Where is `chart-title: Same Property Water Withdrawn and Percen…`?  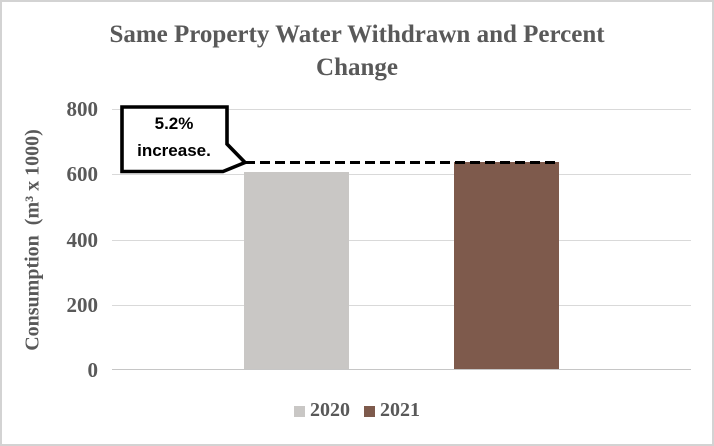 chart-title: Same Property Water Withdrawn and Percen… is located at coordinates (357, 51).